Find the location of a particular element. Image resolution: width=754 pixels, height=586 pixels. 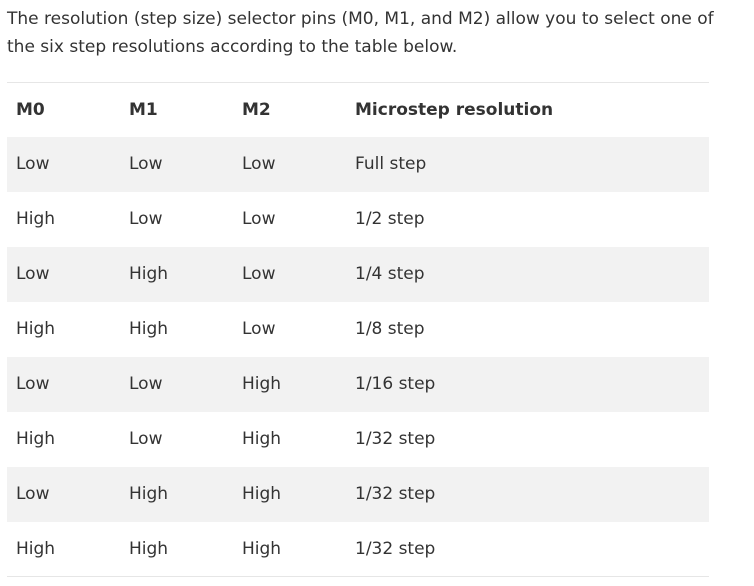

header-m0: M0 is located at coordinates (30, 109).